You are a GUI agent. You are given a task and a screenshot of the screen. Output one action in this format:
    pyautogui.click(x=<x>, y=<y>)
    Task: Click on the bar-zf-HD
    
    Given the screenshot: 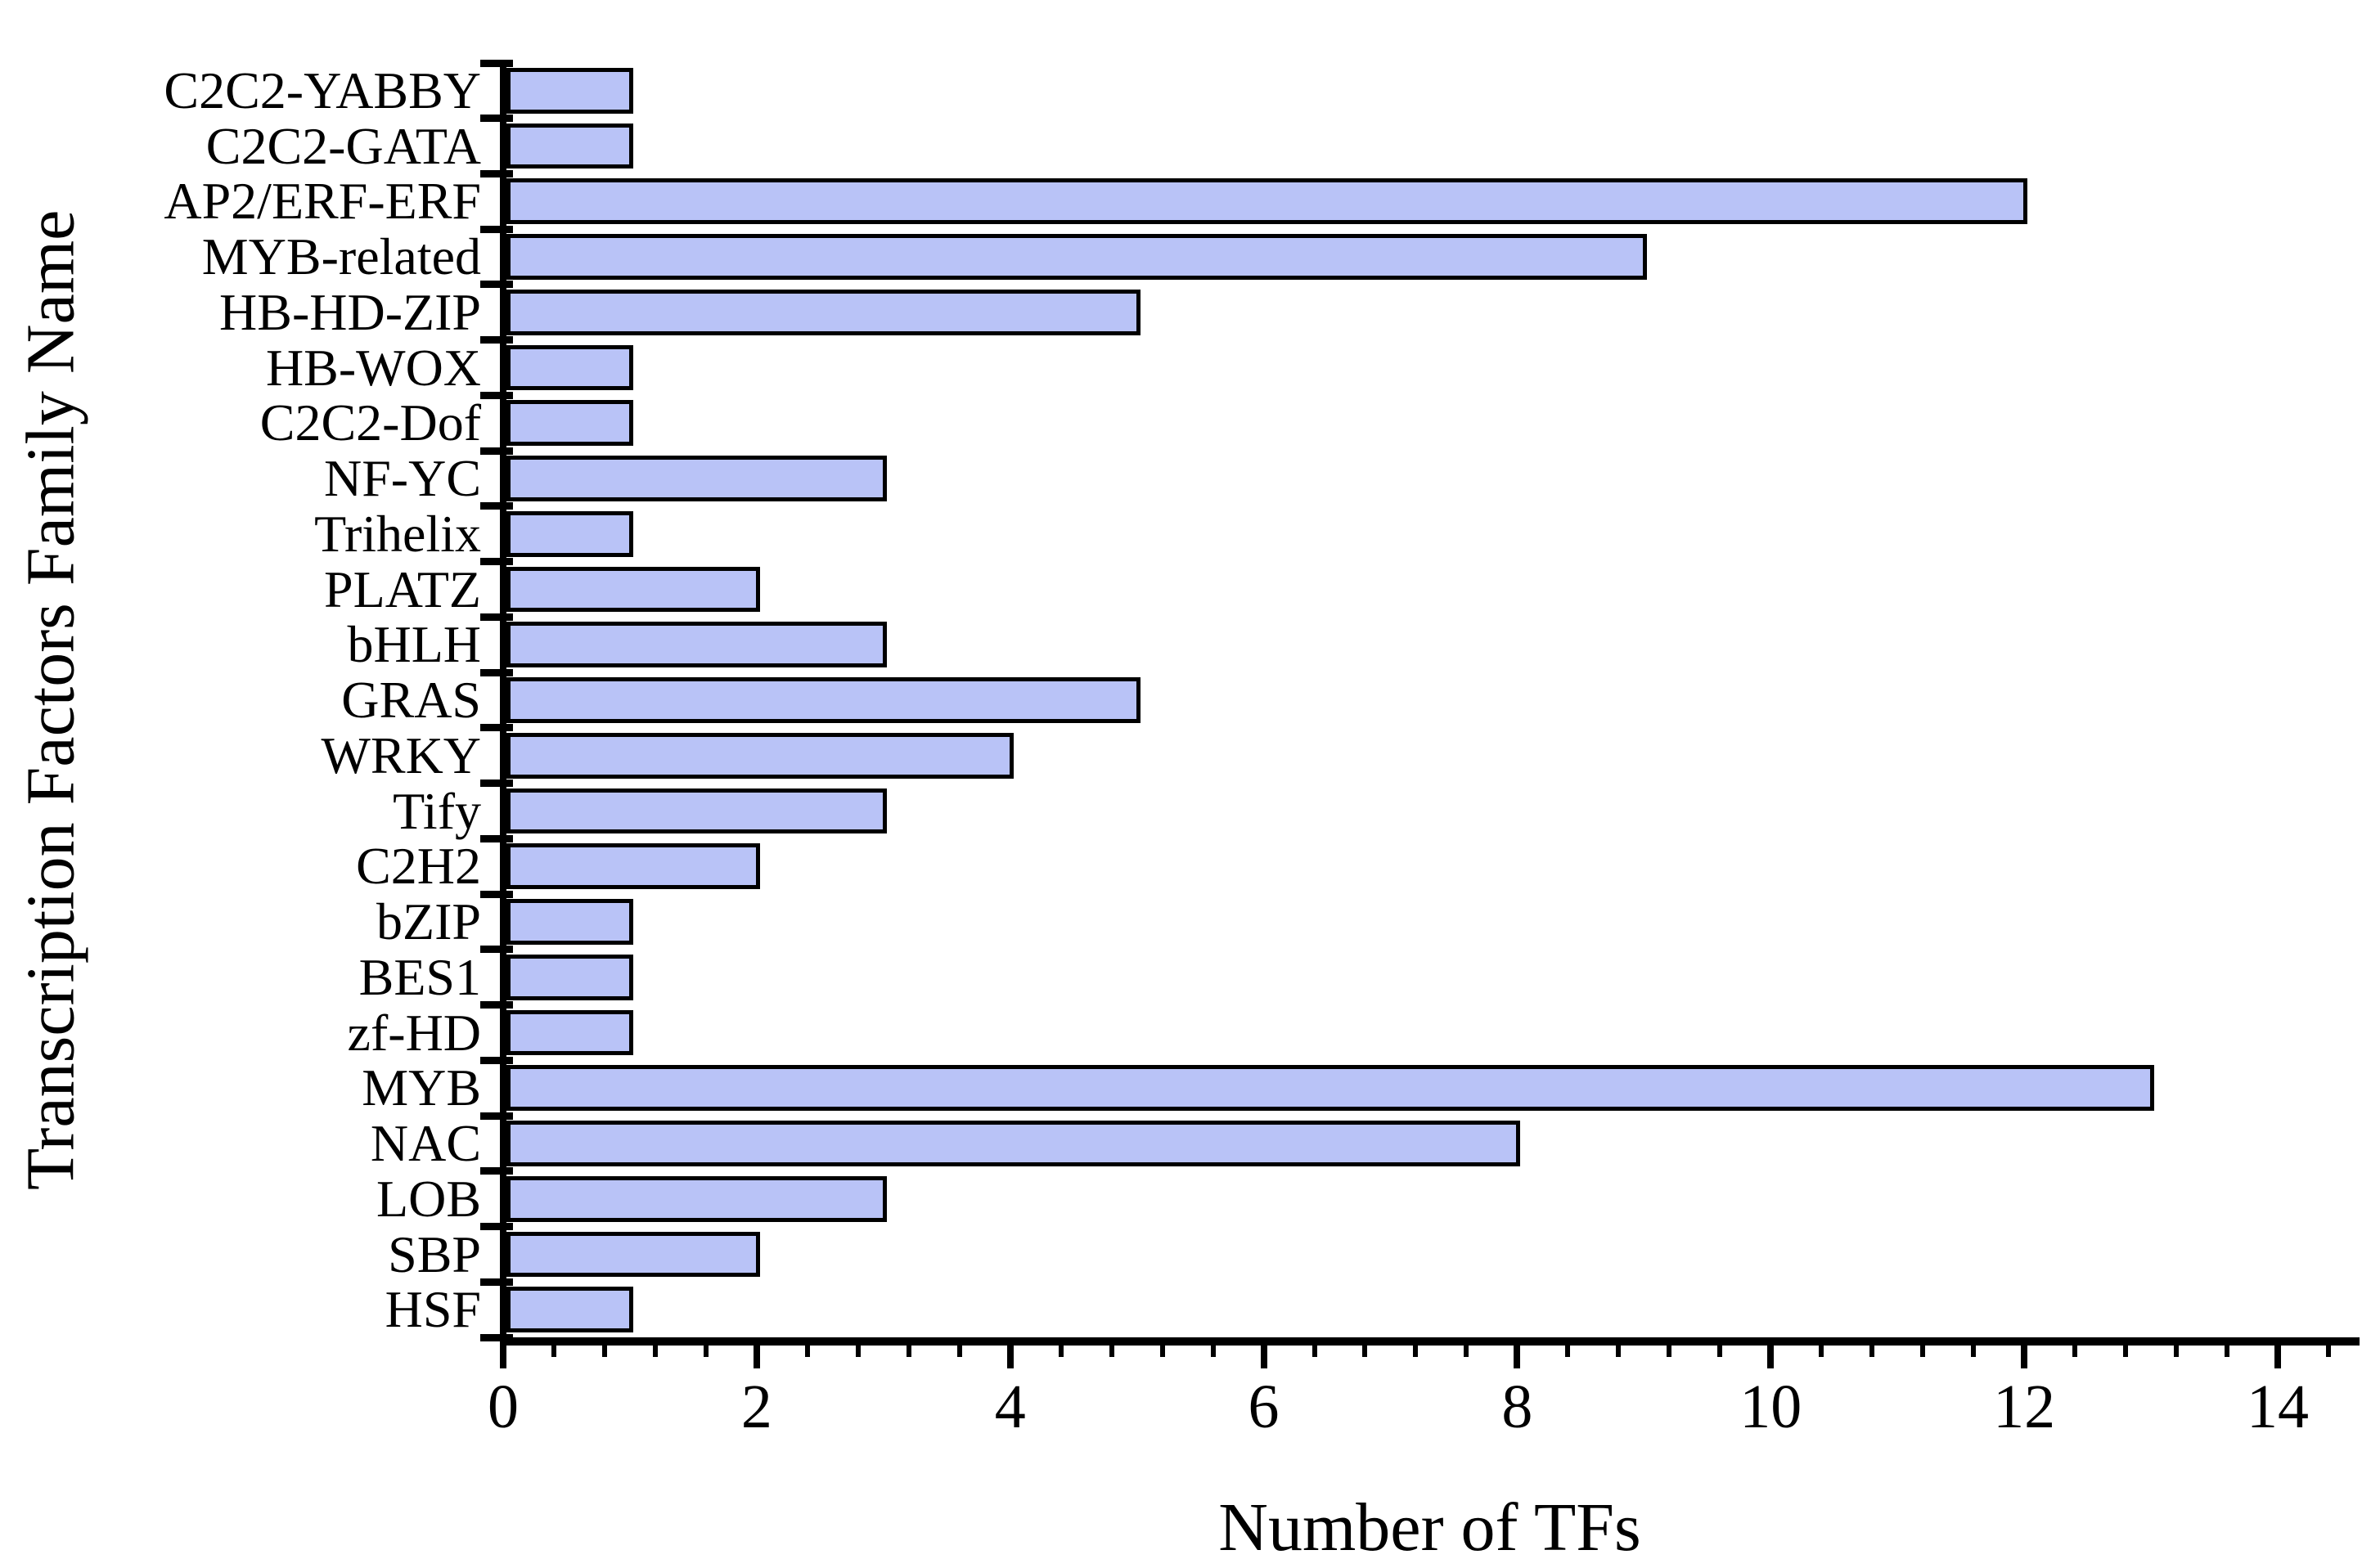 What is the action you would take?
    pyautogui.click(x=569, y=1032)
    